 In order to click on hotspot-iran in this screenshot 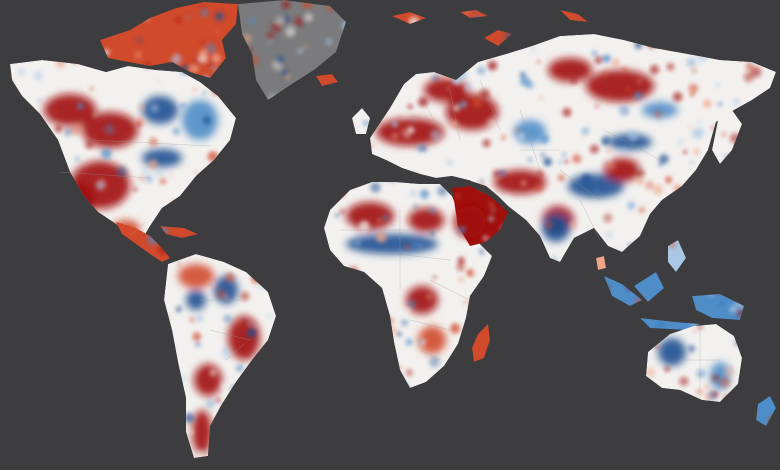, I will do `click(520, 182)`.